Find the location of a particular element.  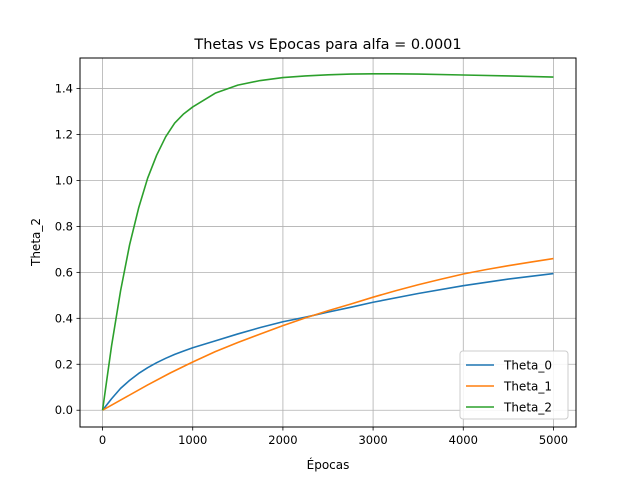

legend-label: Theta_0 is located at coordinates (527, 366).